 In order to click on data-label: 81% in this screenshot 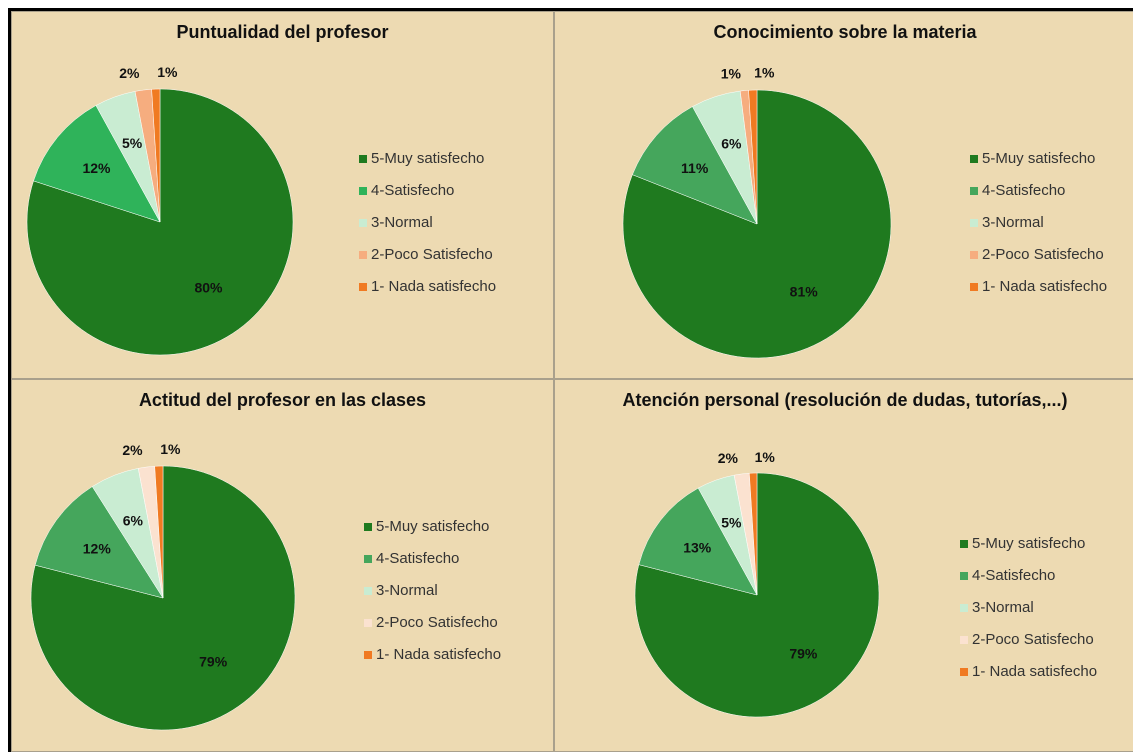, I will do `click(804, 291)`.